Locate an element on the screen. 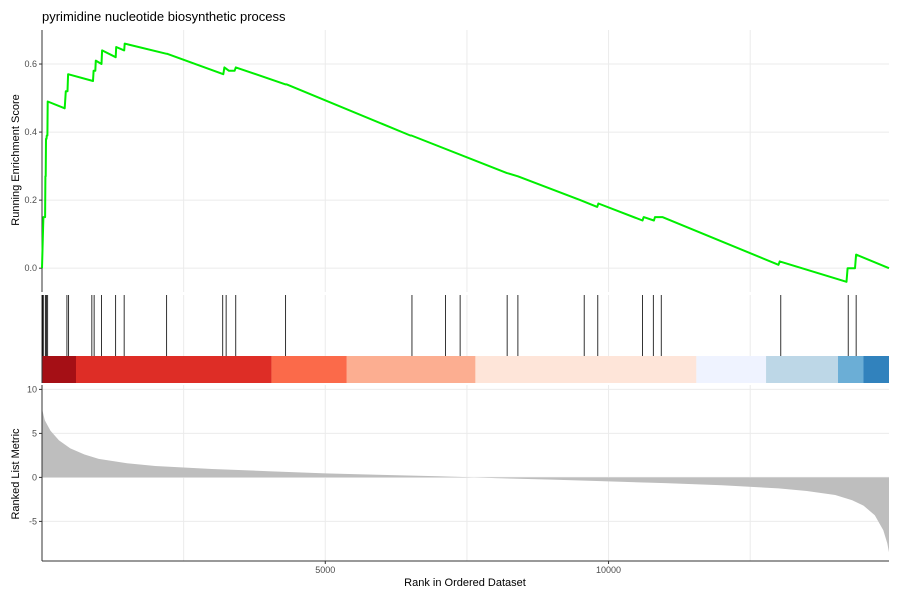  ranked-metric-axis-title: Ranked List Metric is located at coordinates (16, 474).